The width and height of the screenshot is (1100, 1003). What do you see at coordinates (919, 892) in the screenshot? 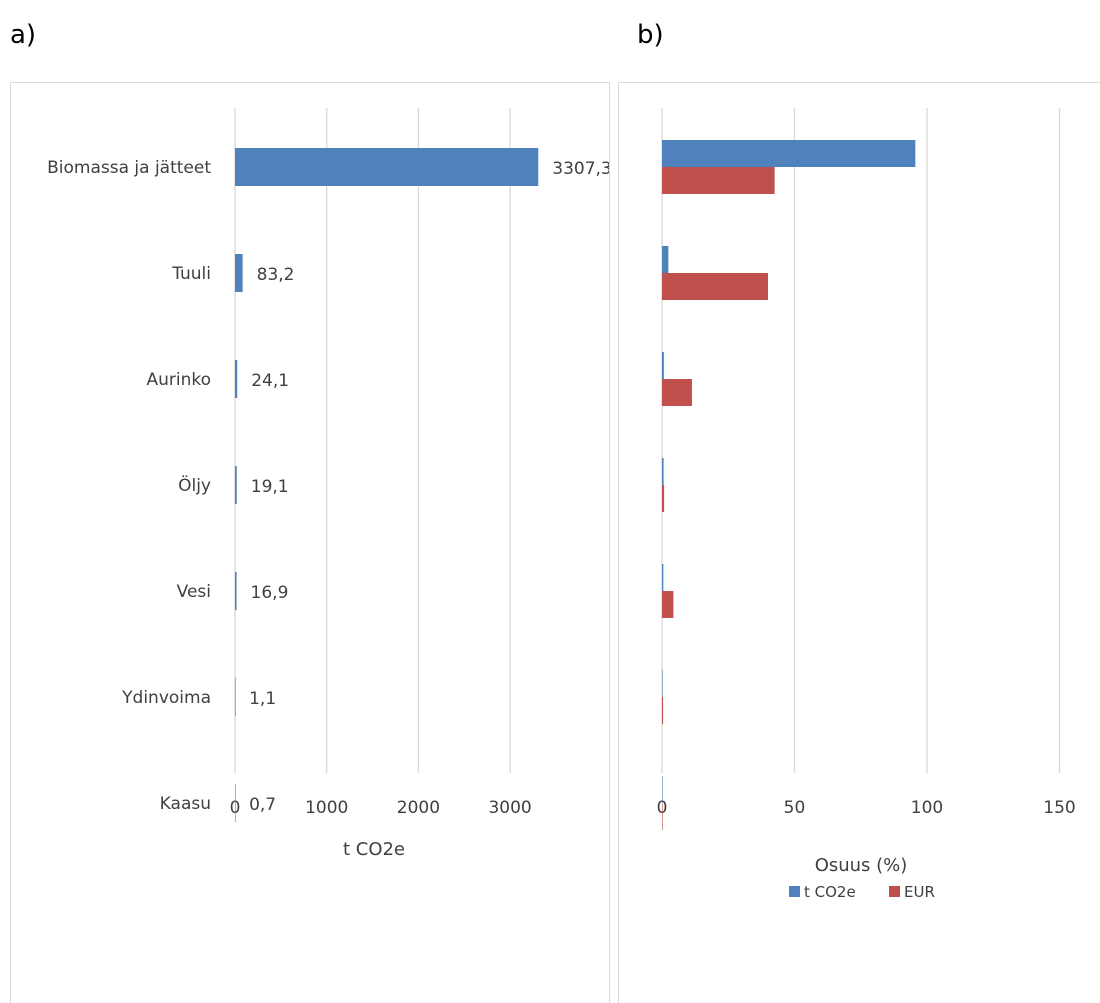
I see `legend-label: EUR` at bounding box center [919, 892].